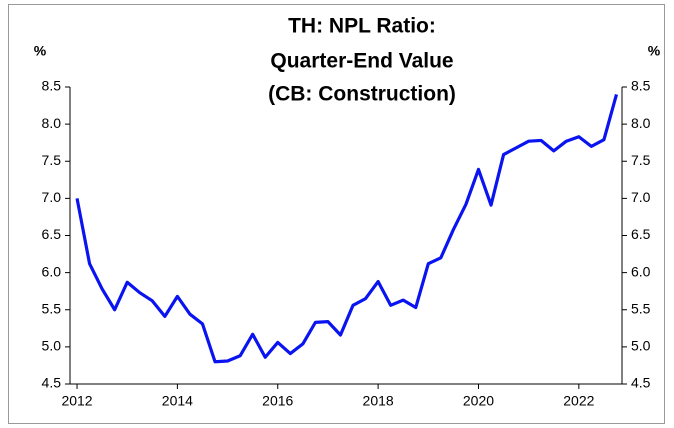 Image resolution: width=674 pixels, height=428 pixels. What do you see at coordinates (52, 308) in the screenshot?
I see `y-tick-label: 5.5` at bounding box center [52, 308].